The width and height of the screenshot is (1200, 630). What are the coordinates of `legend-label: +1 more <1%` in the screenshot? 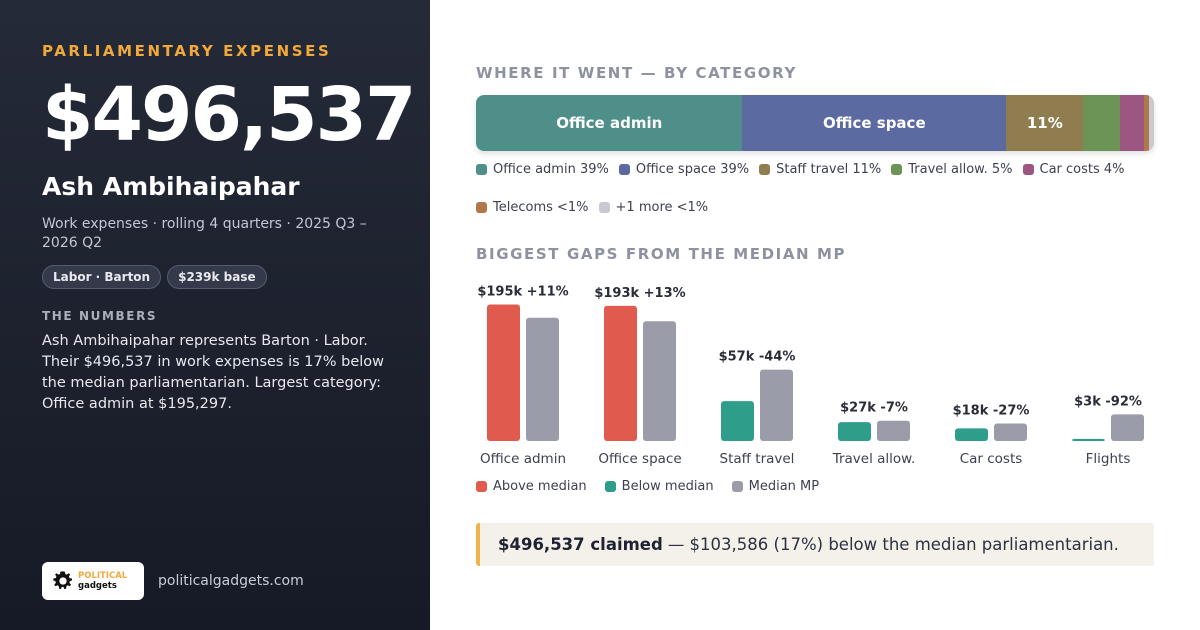 It's located at (662, 207).